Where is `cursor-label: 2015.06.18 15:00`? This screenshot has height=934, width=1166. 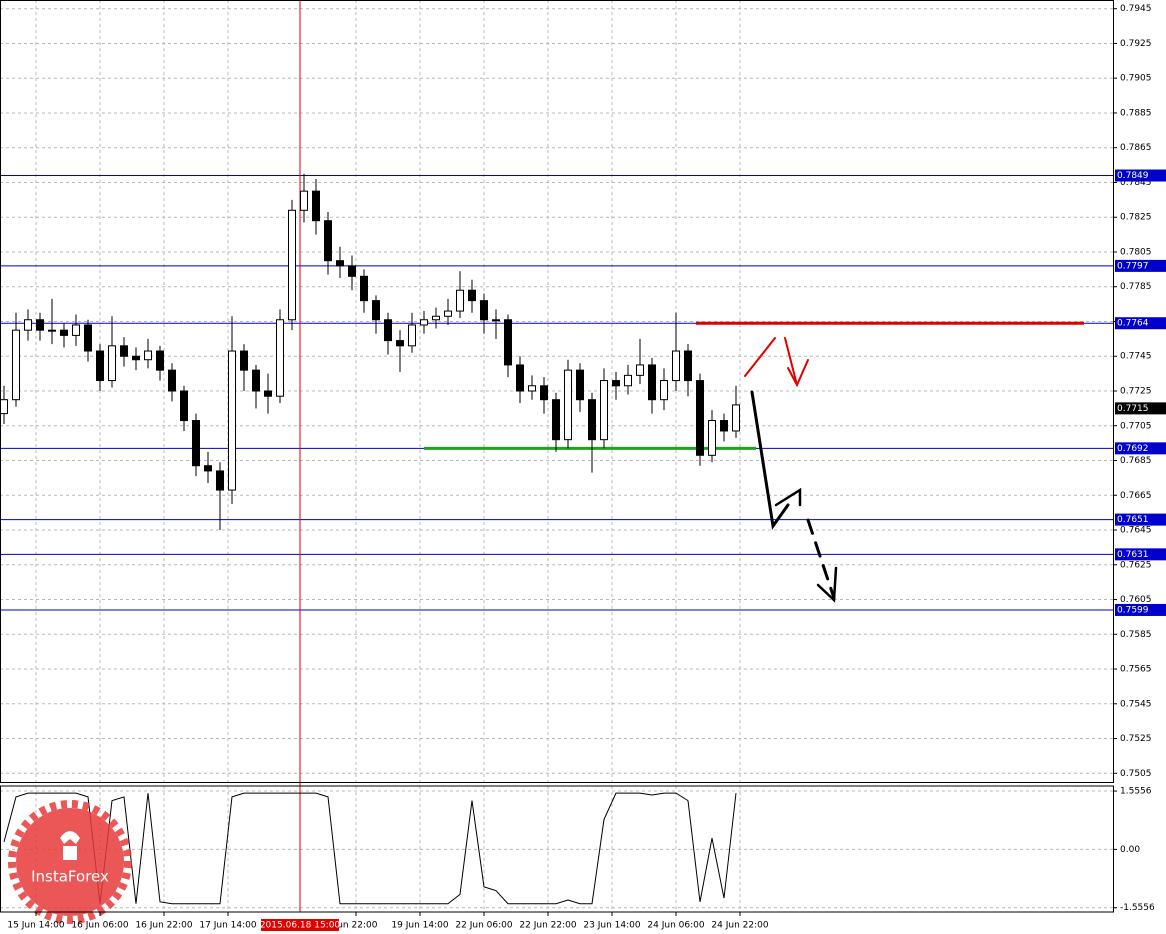 cursor-label: 2015.06.18 15:00 is located at coordinates (300, 926).